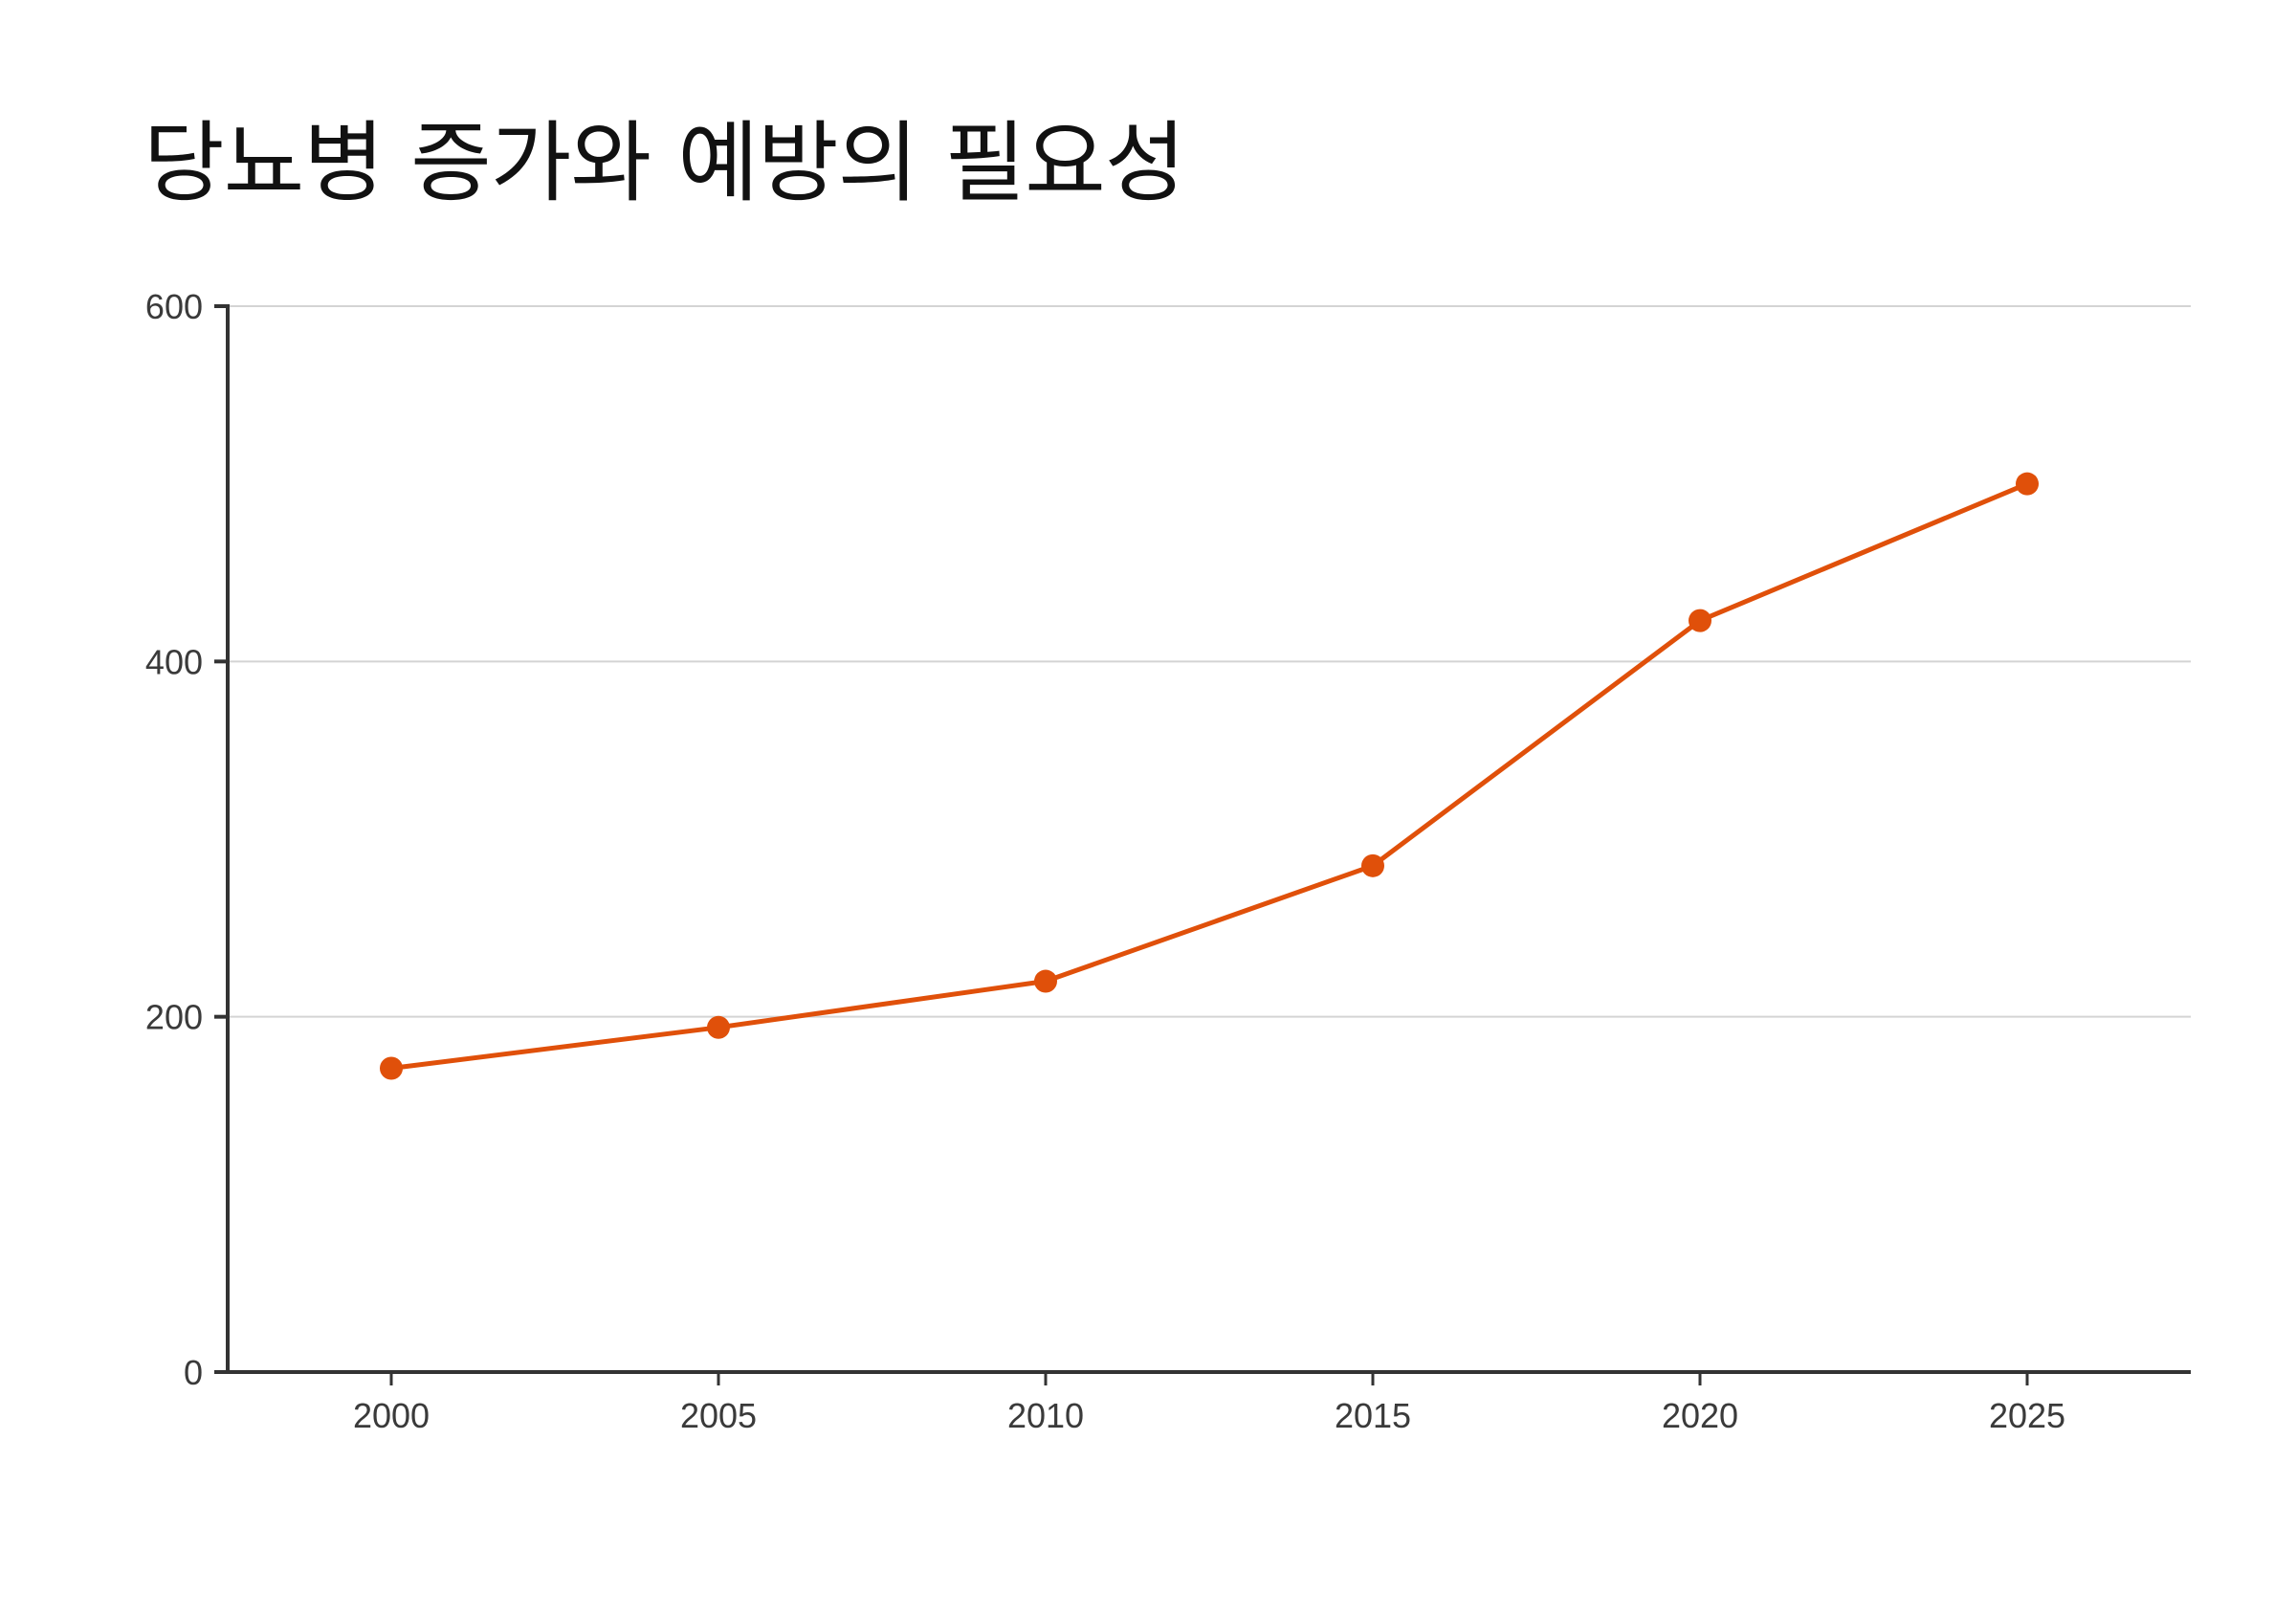 The width and height of the screenshot is (2296, 1617). I want to click on data-point-2015, so click(1372, 865).